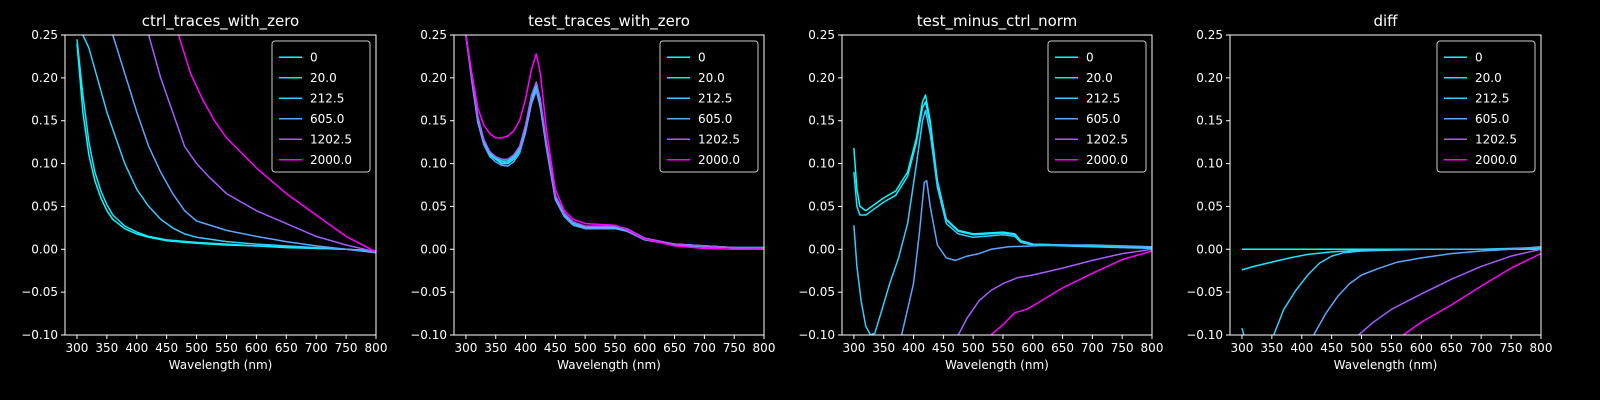 The height and width of the screenshot is (400, 1600). What do you see at coordinates (1107, 160) in the screenshot?
I see `legend-entry: 2000.0` at bounding box center [1107, 160].